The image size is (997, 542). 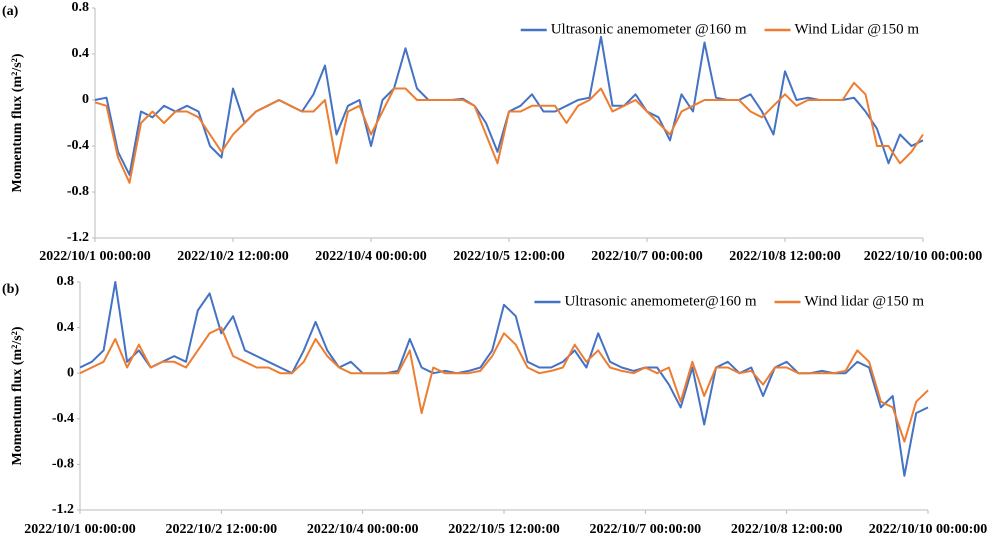 I want to click on legend-label: Wind Lidar @150 m, so click(x=857, y=29).